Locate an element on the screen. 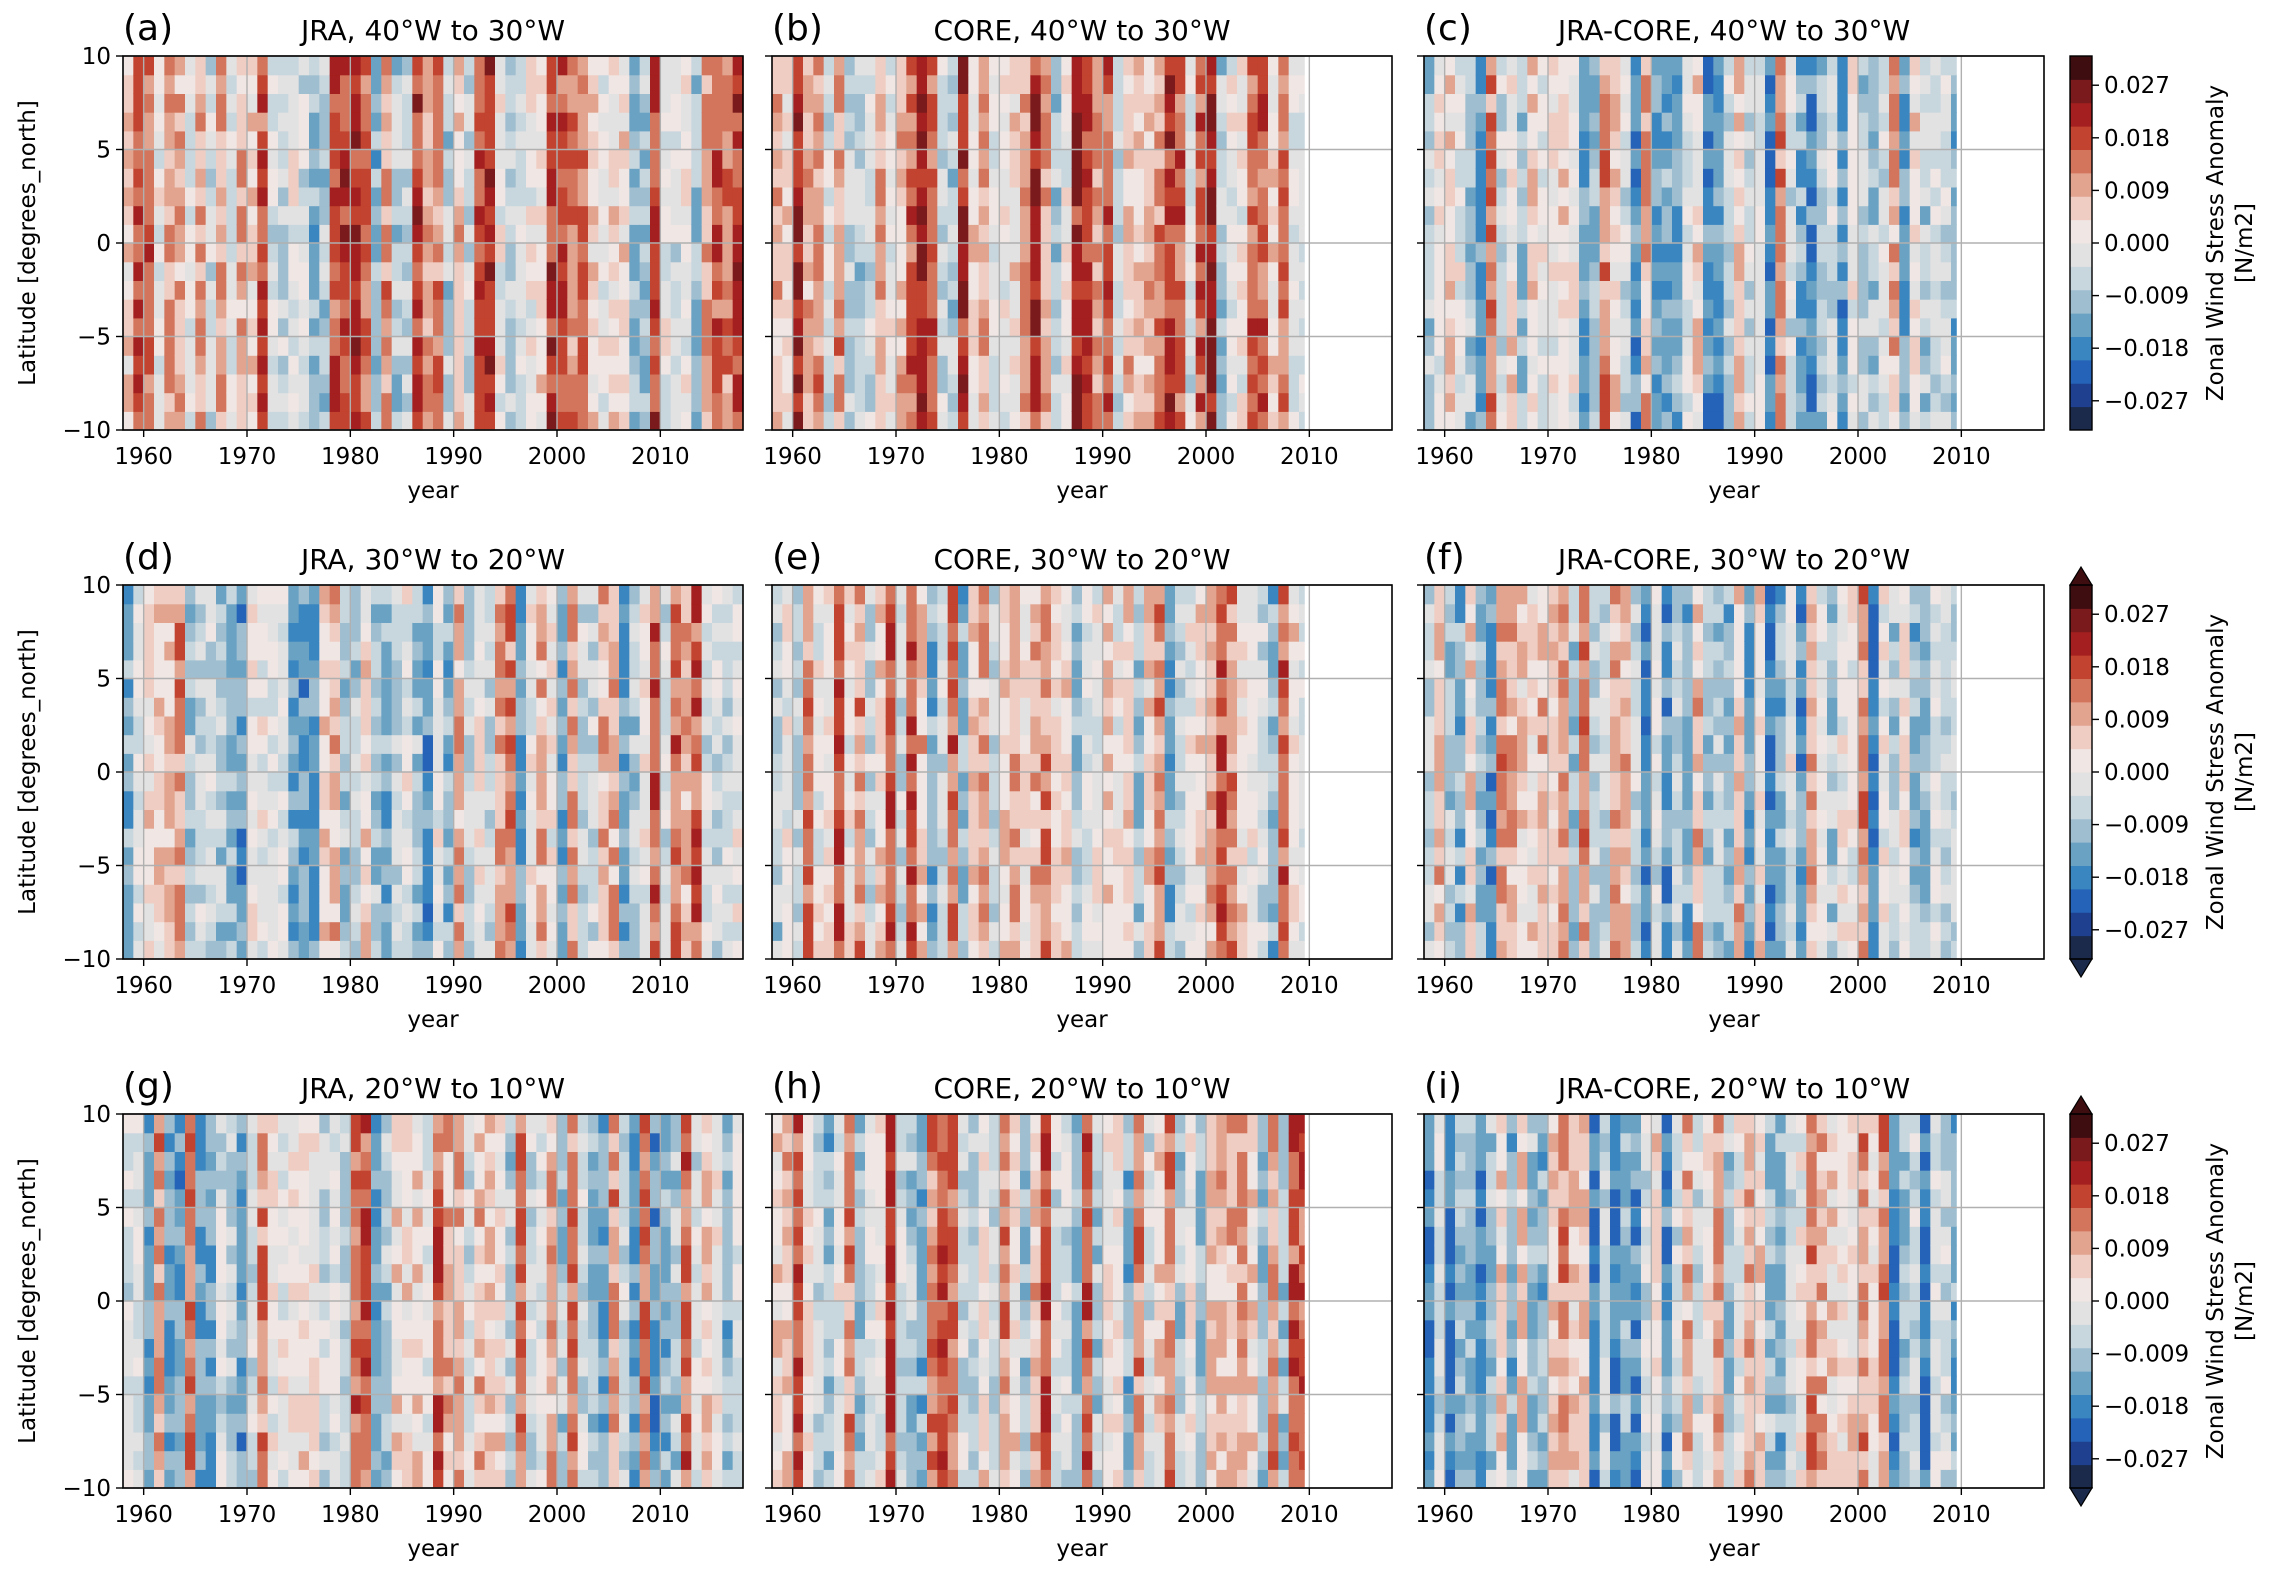  panel-title: JRA-CORE, 40°W to 30°W is located at coordinates (1733, 30).